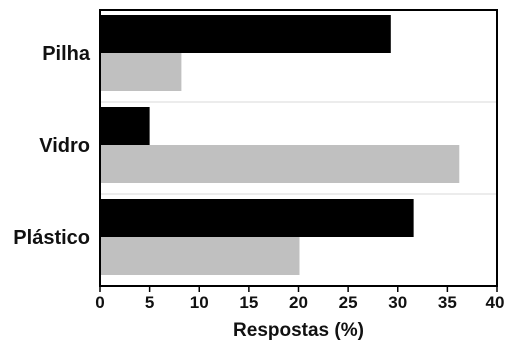  I want to click on x-tick-label: 35, so click(447, 302).